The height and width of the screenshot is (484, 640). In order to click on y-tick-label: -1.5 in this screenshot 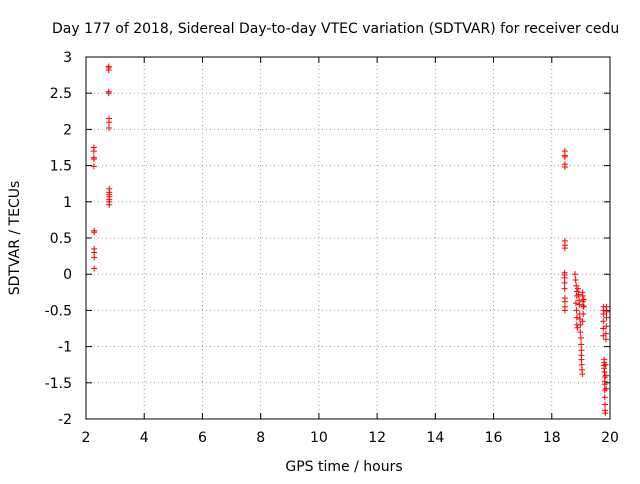, I will do `click(58, 384)`.